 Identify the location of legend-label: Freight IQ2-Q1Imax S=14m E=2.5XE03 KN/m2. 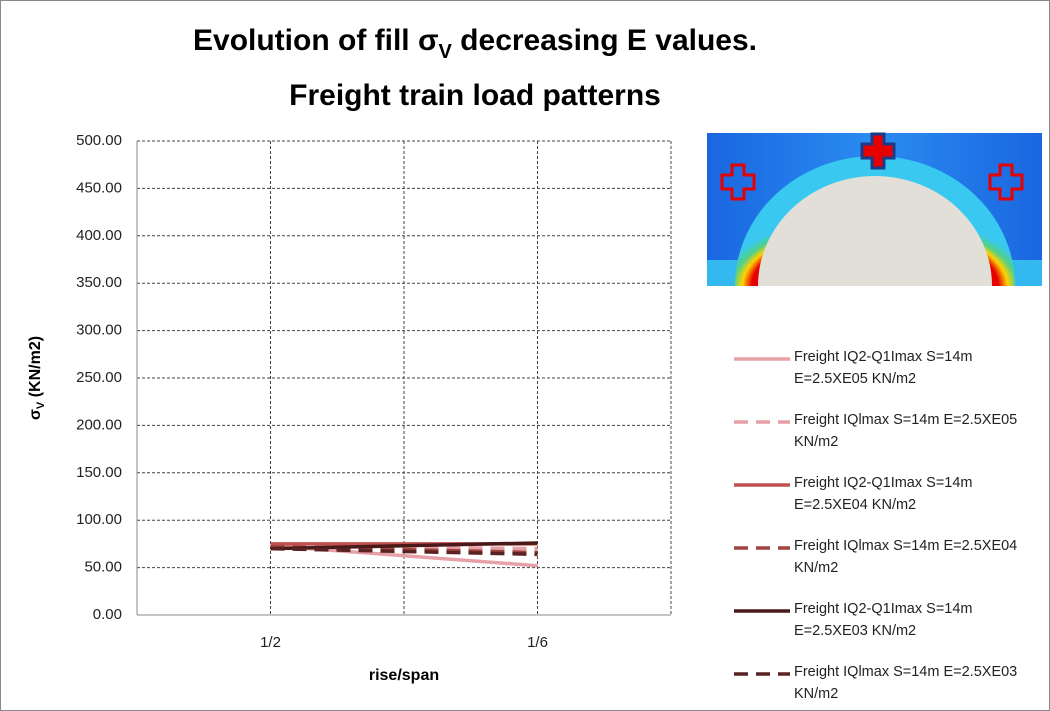
(883, 620).